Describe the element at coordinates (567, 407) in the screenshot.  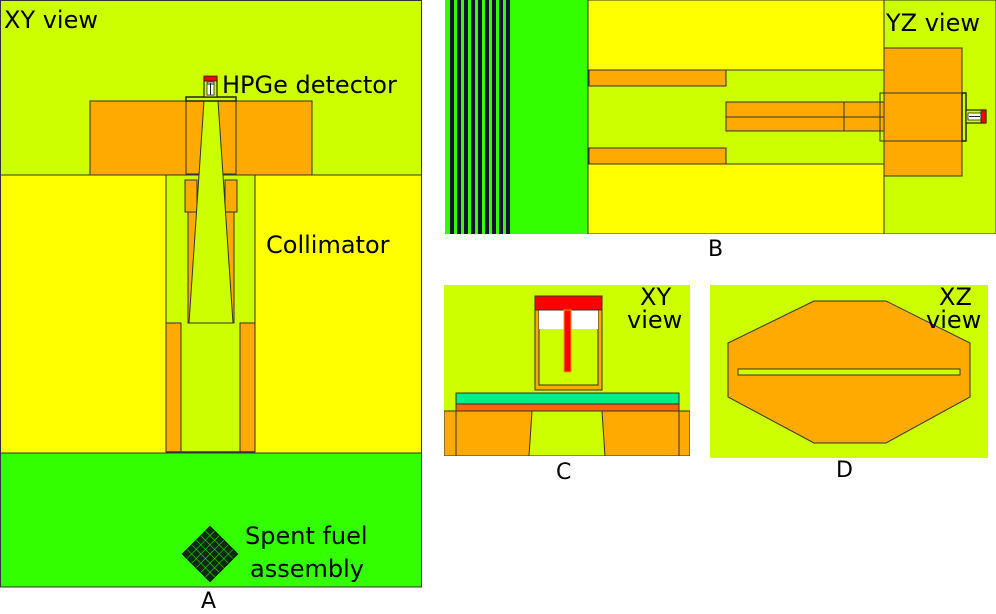
I see `orange-plate` at that location.